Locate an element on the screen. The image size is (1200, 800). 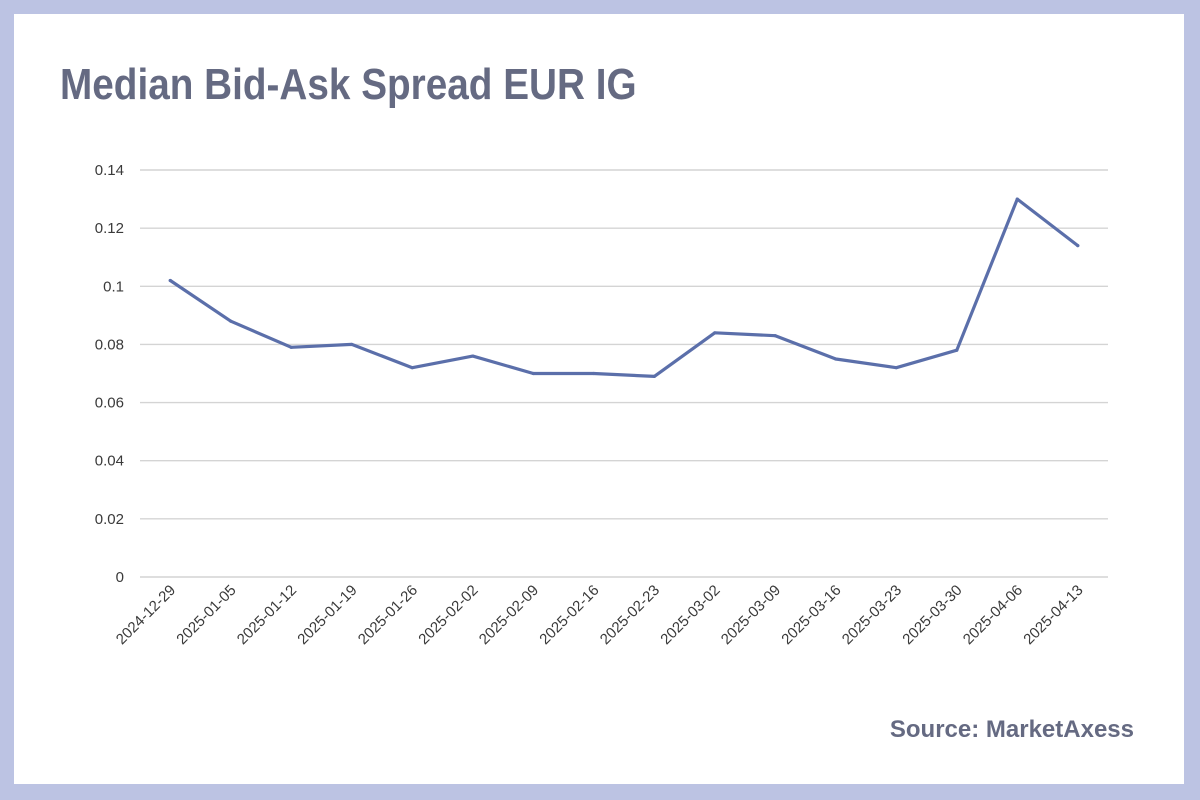
x-tick-label: 2025-03-09 is located at coordinates (751, 615).